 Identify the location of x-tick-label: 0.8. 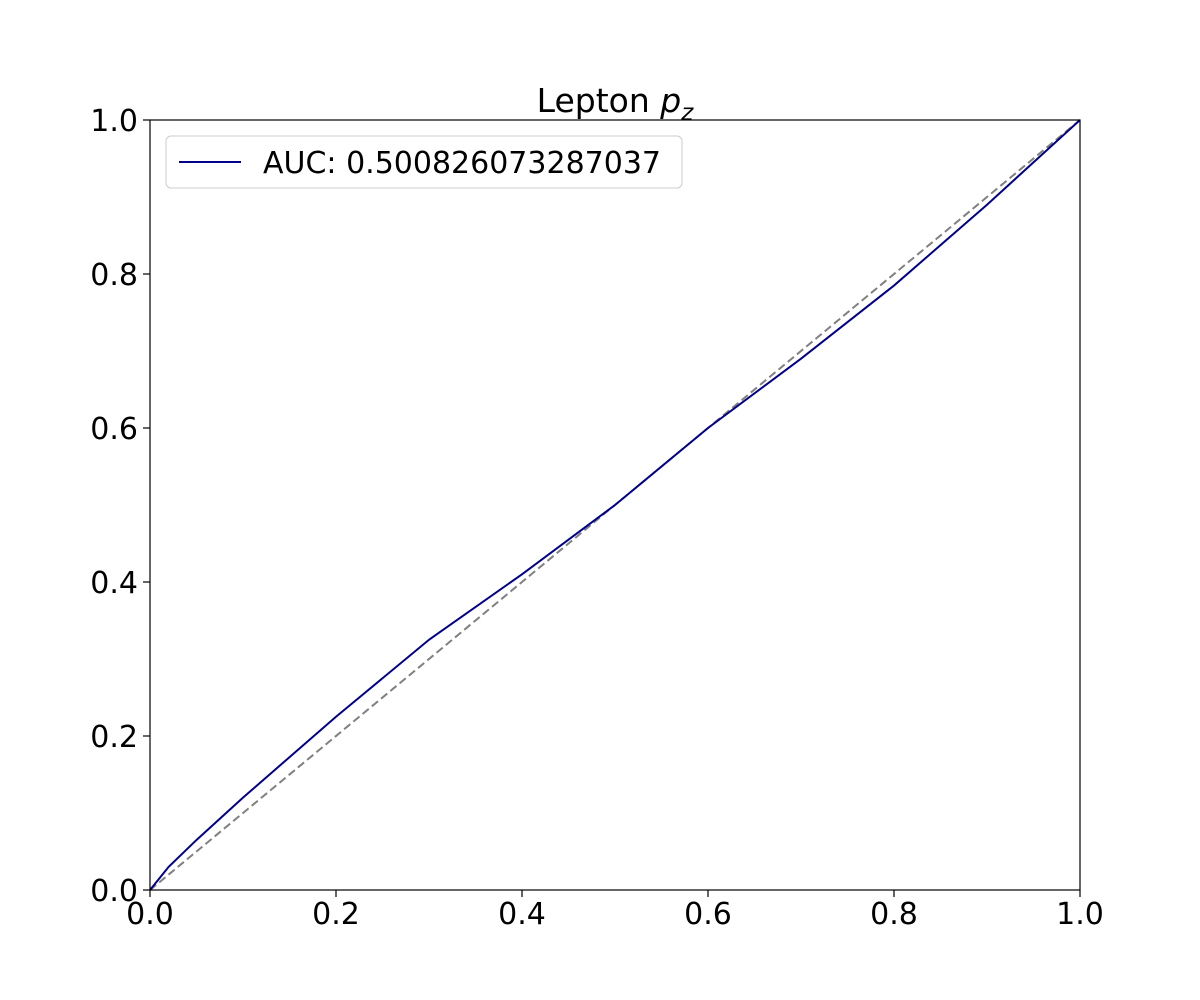
(894, 914).